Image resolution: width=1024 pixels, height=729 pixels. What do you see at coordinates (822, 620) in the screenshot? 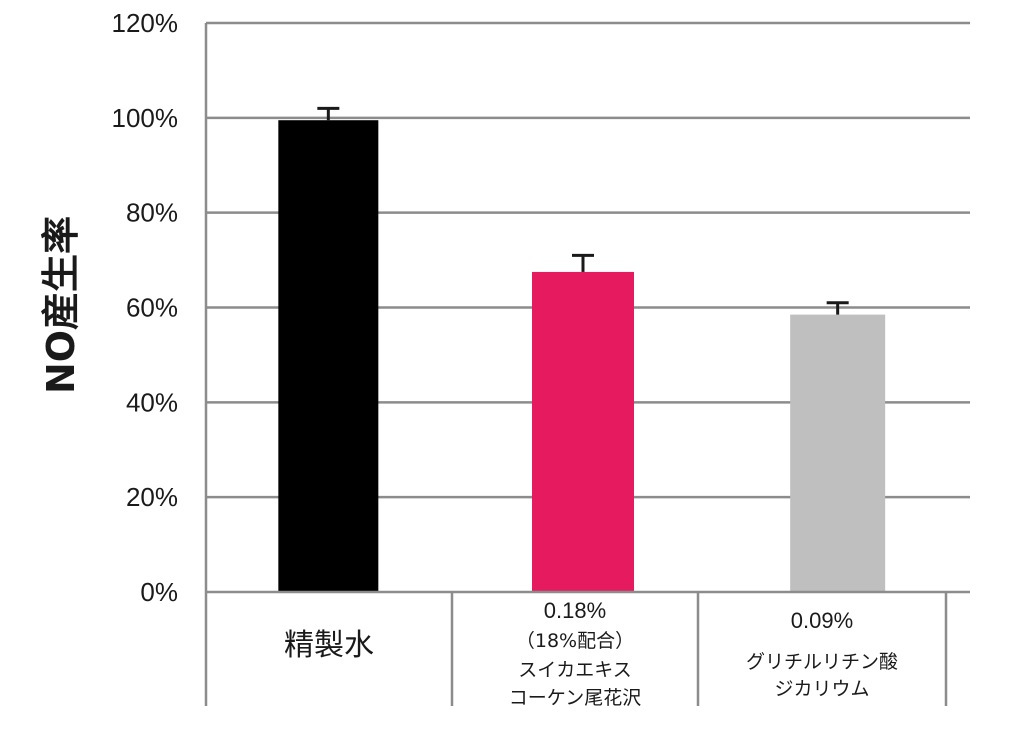
I see `category-label-line: 0.09%` at bounding box center [822, 620].